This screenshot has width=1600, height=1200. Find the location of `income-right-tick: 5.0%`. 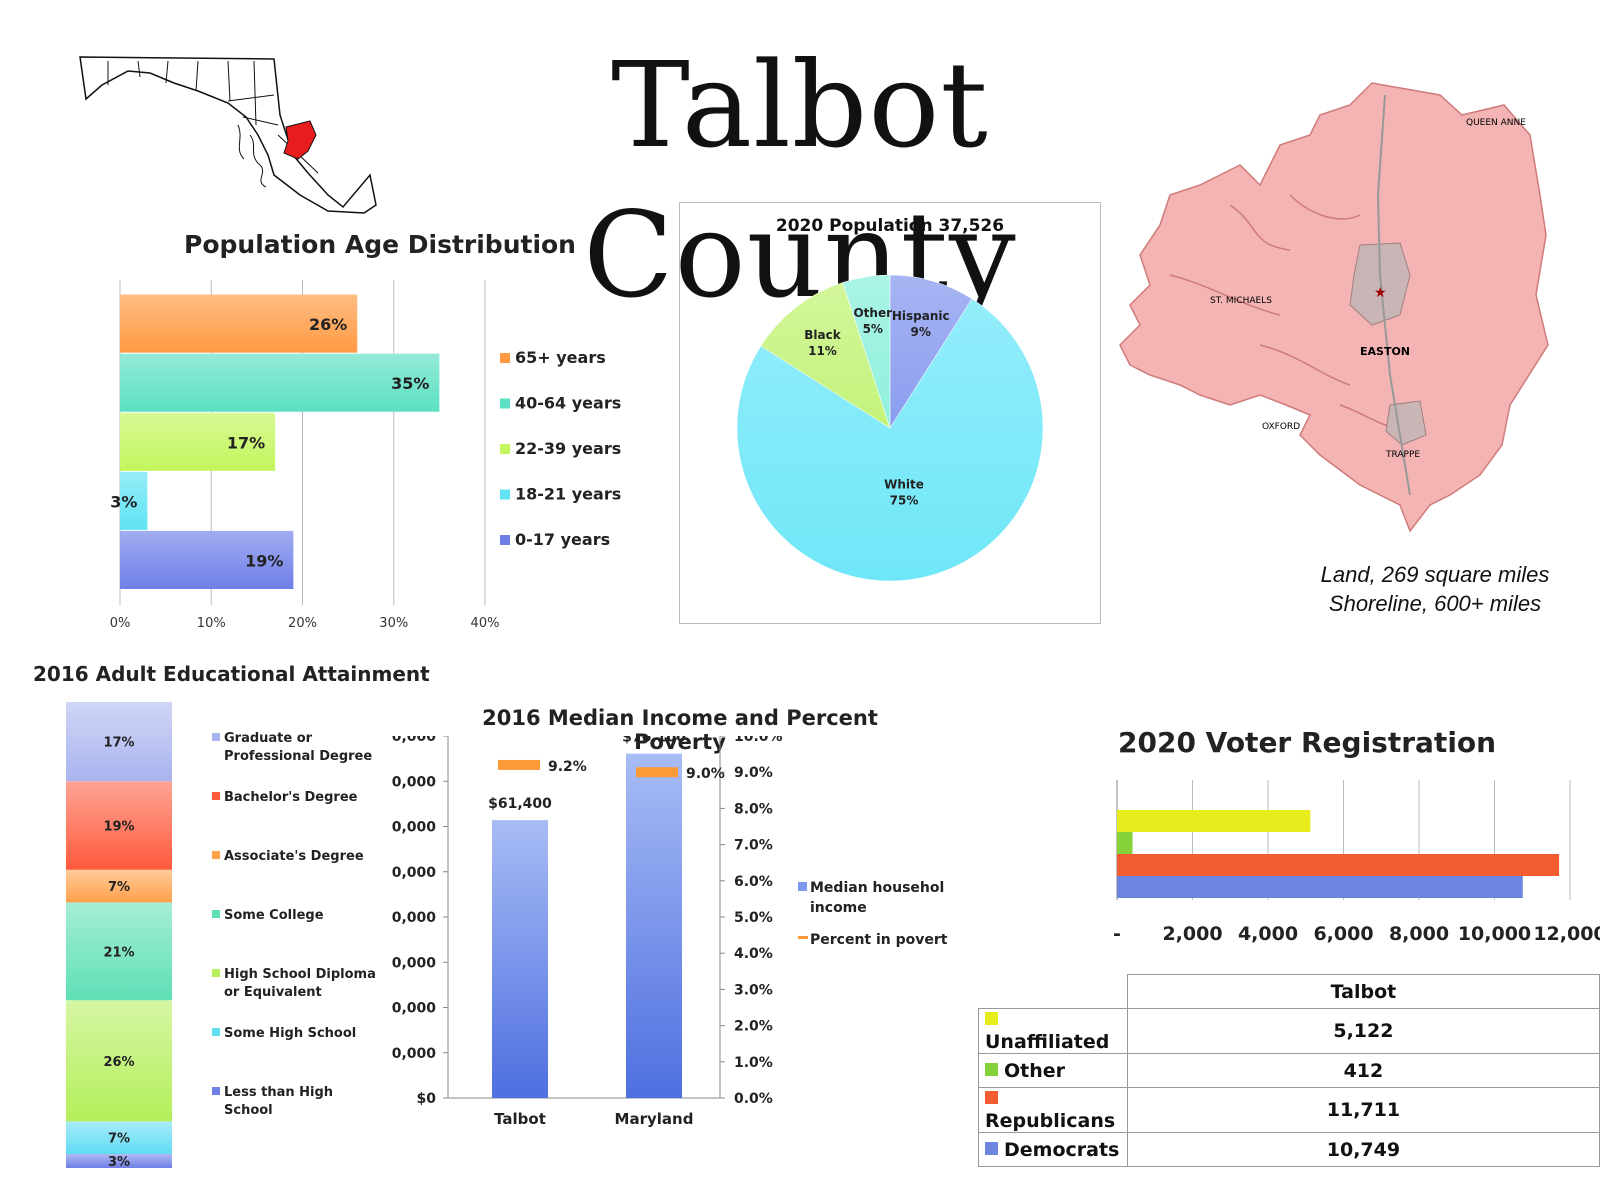

income-right-tick: 5.0% is located at coordinates (753, 918).